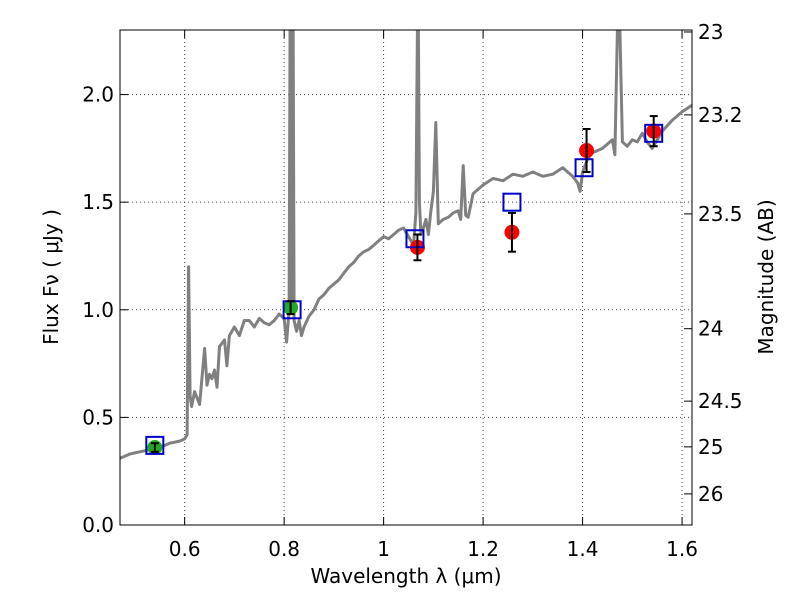  I want to click on mag-tick-label: 26, so click(710, 494).